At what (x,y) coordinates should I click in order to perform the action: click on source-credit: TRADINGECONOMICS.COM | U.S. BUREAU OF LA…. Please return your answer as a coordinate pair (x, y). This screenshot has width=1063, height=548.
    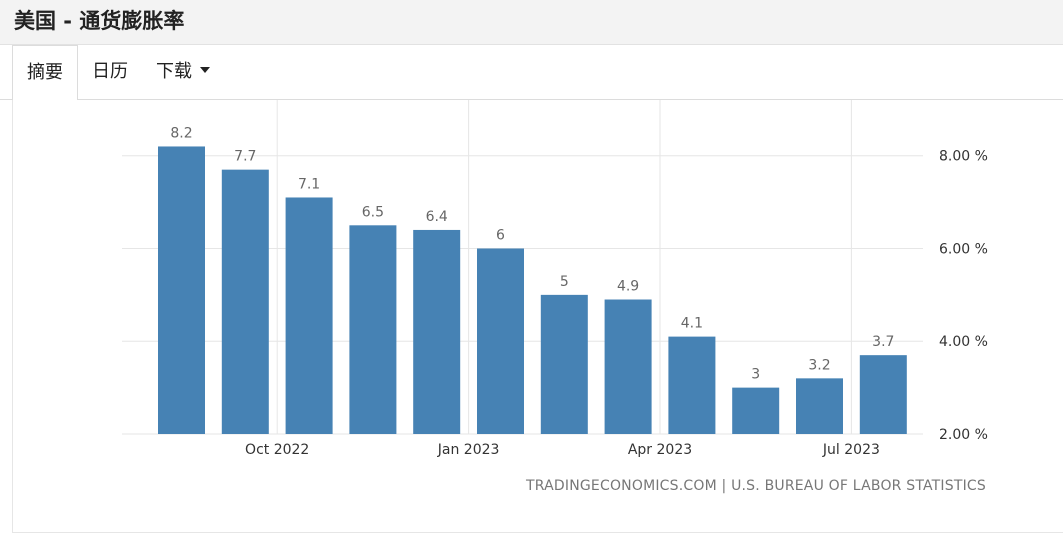
    Looking at the image, I should click on (756, 486).